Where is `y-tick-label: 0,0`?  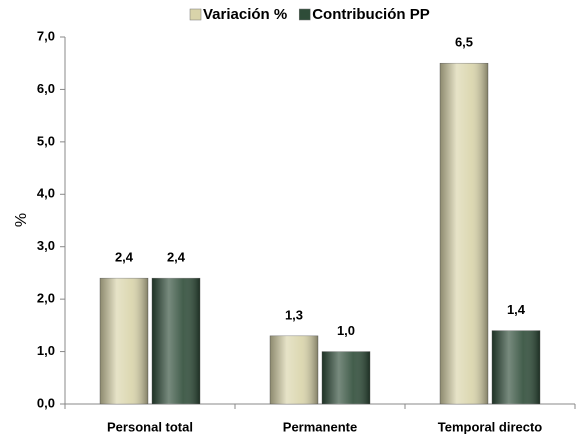
y-tick-label: 0,0 is located at coordinates (46, 402).